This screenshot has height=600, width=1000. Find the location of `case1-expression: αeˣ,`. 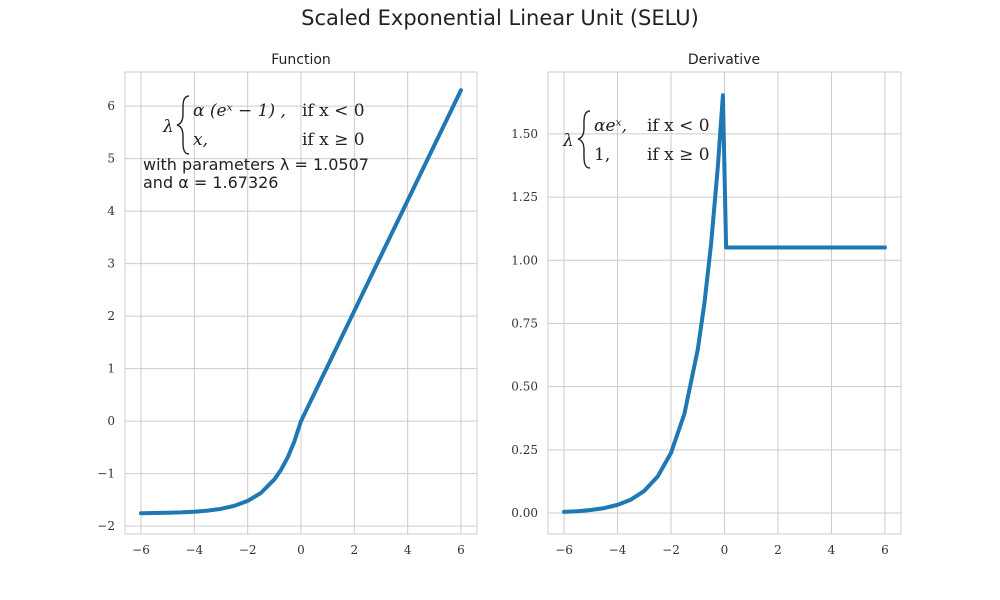

case1-expression: αeˣ, is located at coordinates (610, 126).